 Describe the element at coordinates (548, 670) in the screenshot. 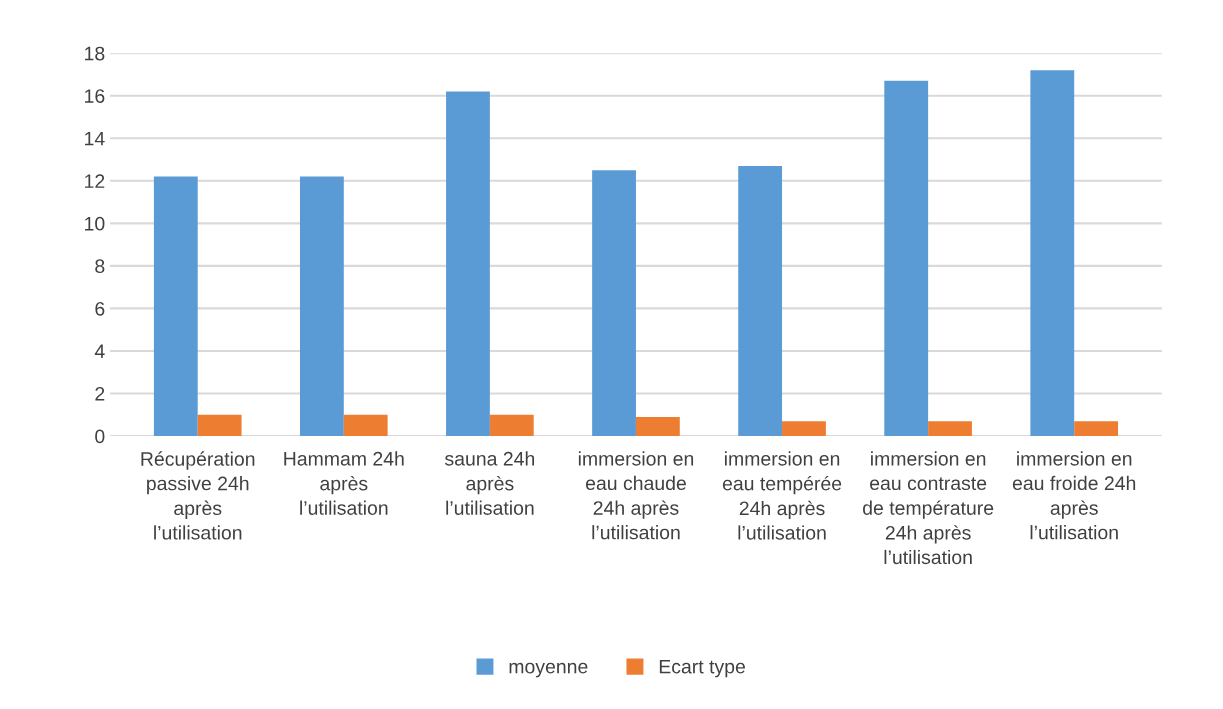

I see `legend-label: moyenne` at that location.